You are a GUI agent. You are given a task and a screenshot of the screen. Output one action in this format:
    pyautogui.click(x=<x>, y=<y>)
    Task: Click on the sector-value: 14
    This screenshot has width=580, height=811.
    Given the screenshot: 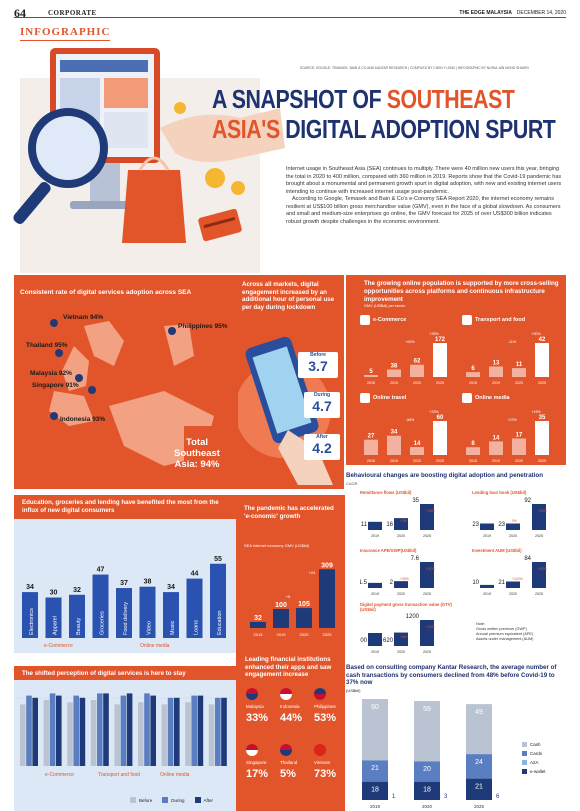 What is the action you would take?
    pyautogui.click(x=496, y=438)
    